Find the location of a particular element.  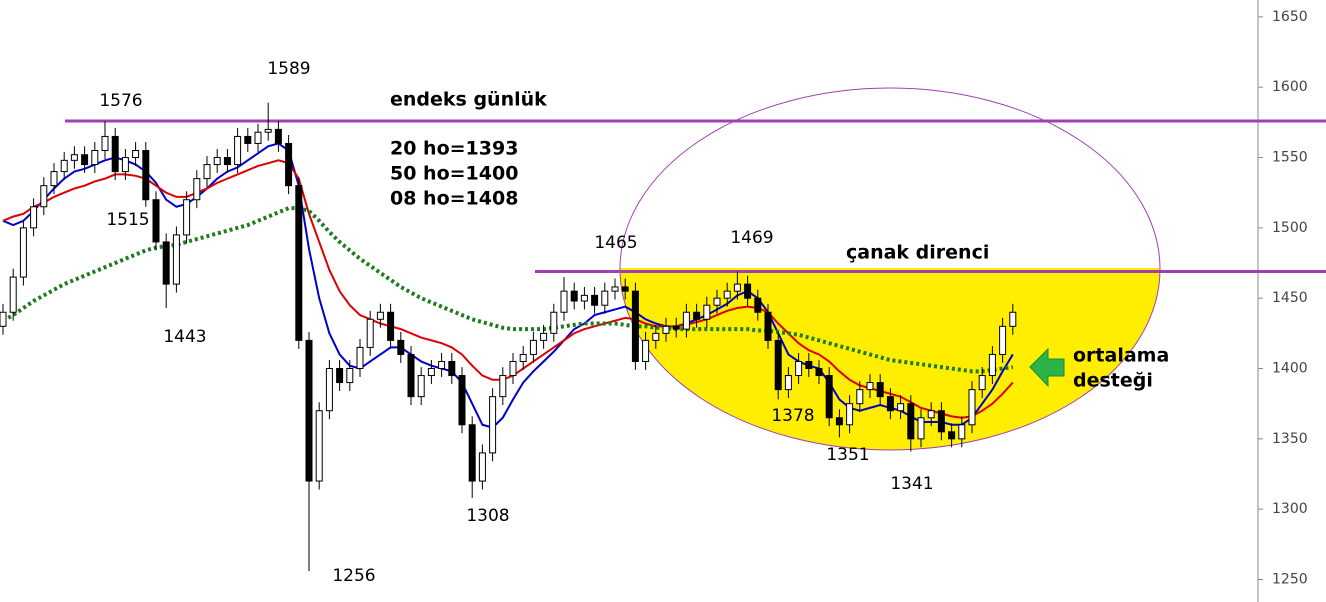

support-label: ortalama is located at coordinates (1121, 356).